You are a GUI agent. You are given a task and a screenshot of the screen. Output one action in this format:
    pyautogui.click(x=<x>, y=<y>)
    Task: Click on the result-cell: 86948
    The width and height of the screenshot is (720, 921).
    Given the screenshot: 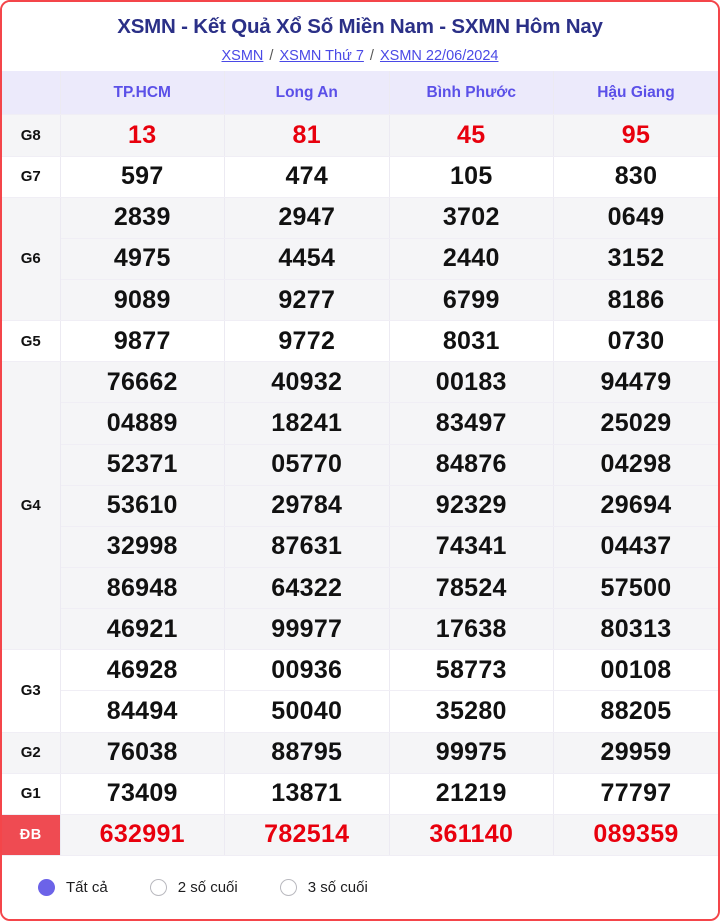 What is the action you would take?
    pyautogui.click(x=142, y=588)
    